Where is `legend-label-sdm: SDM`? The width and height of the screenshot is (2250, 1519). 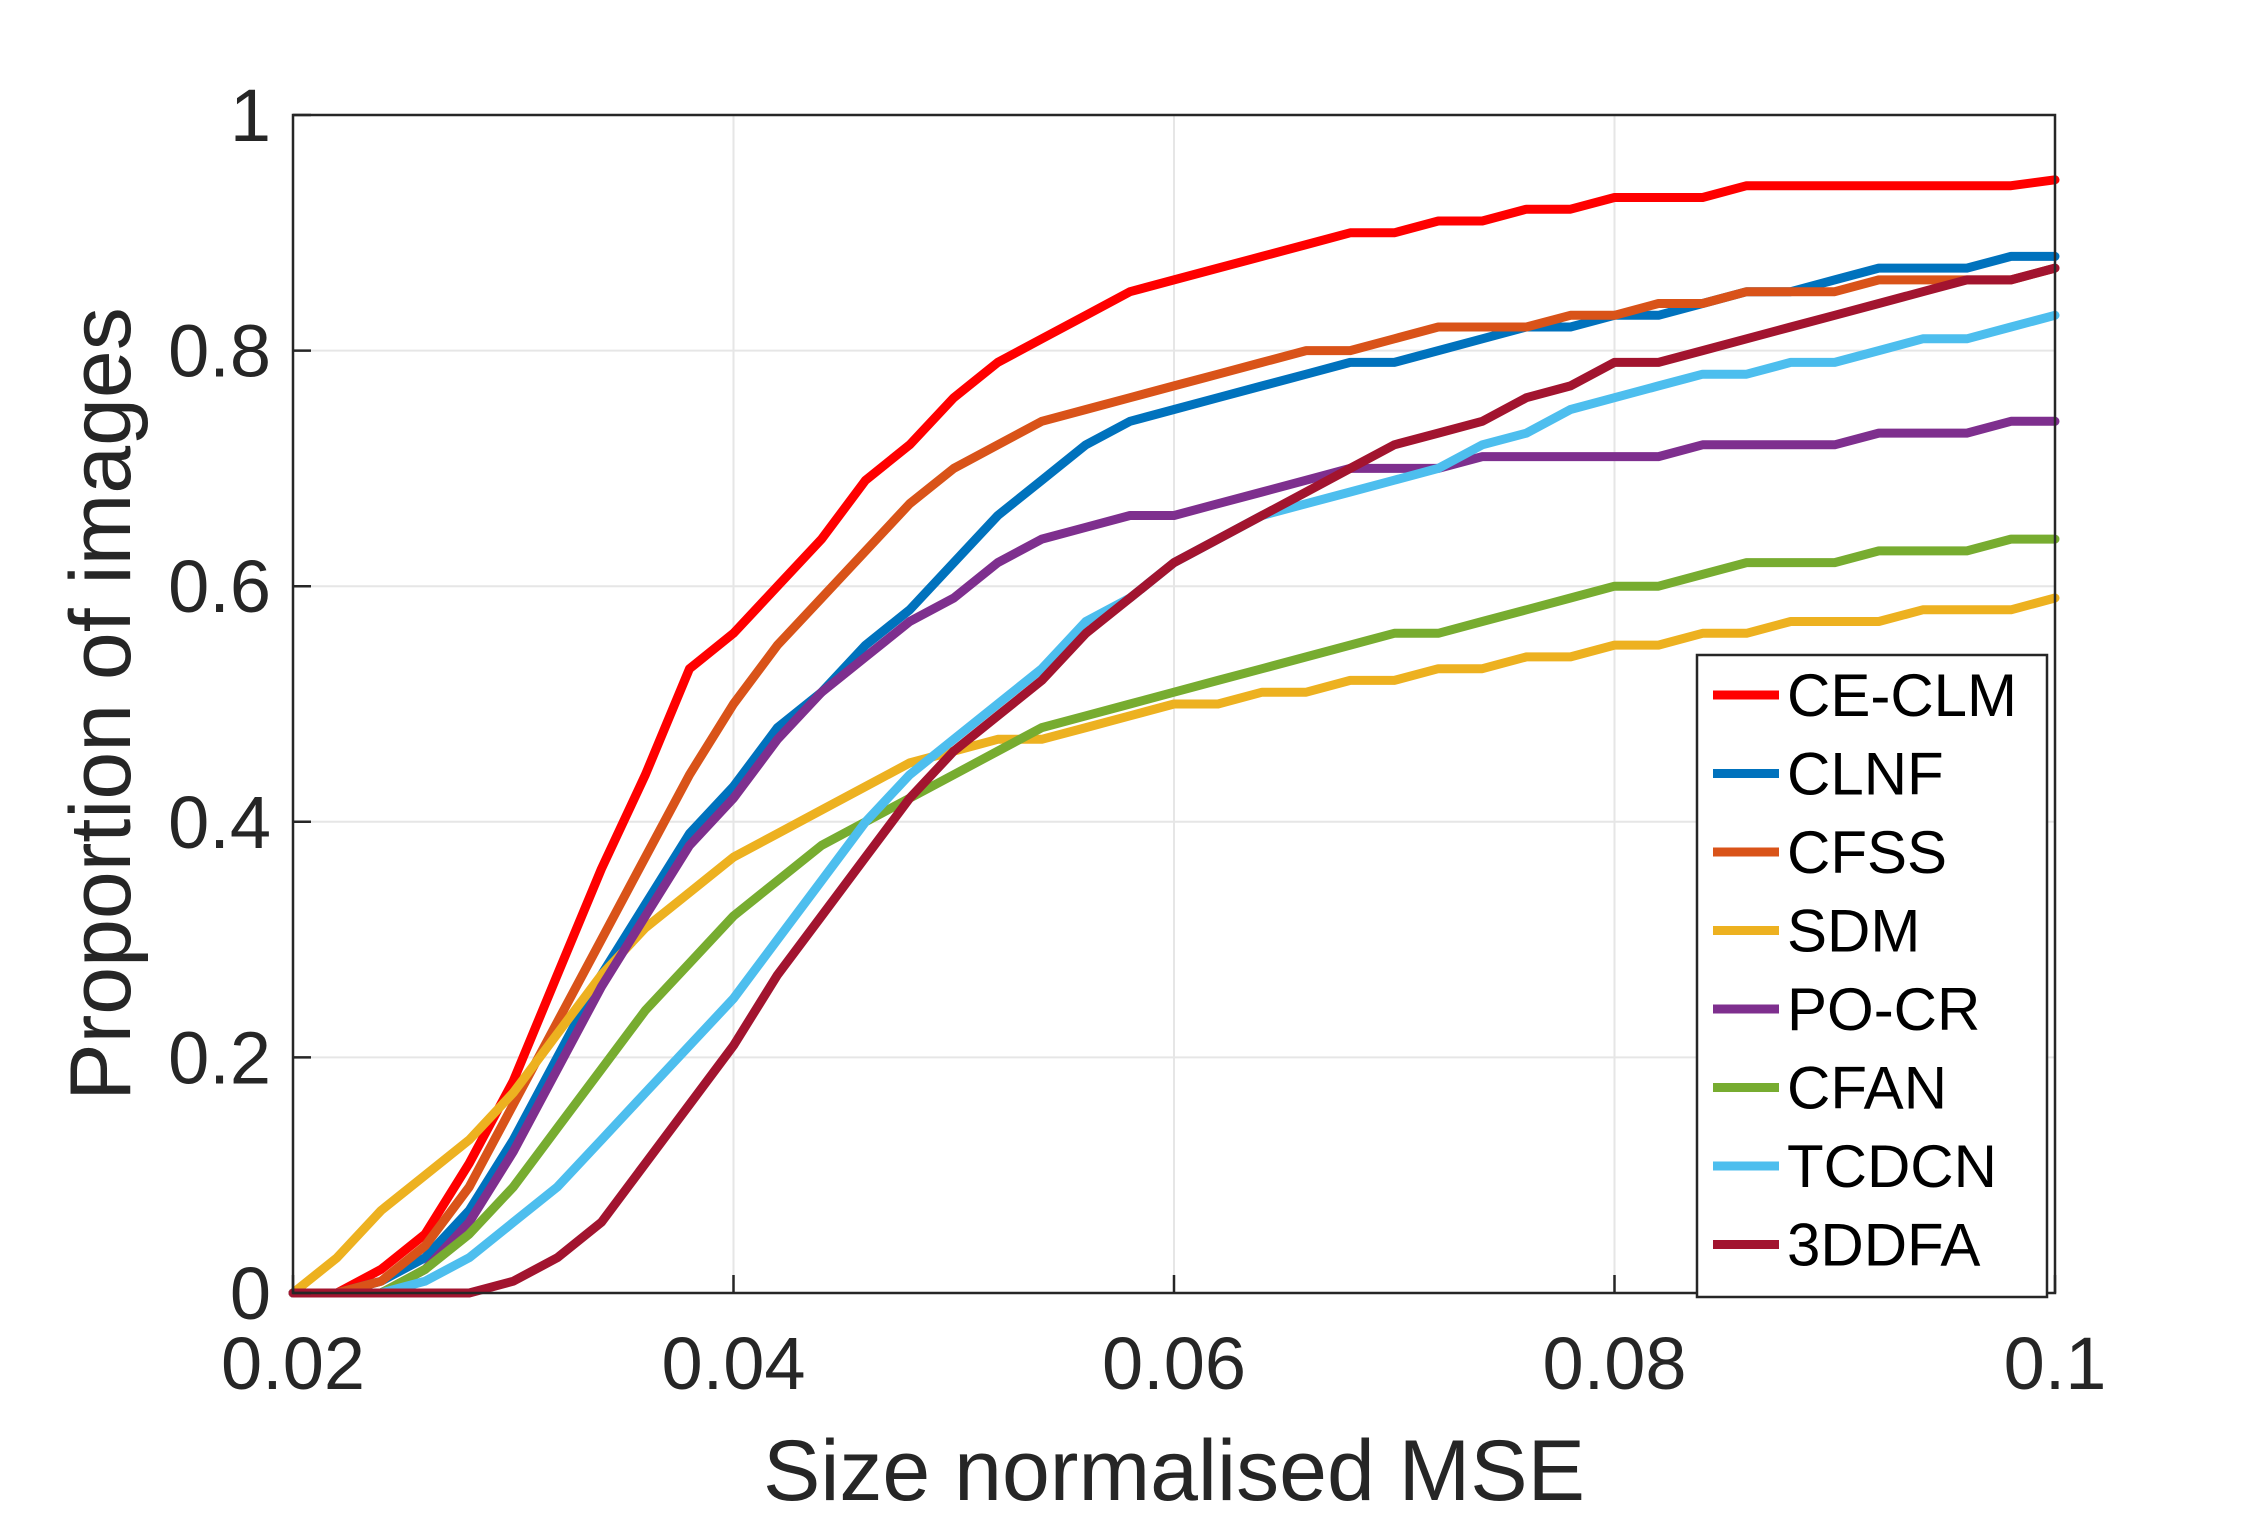
legend-label-sdm: SDM is located at coordinates (1853, 931).